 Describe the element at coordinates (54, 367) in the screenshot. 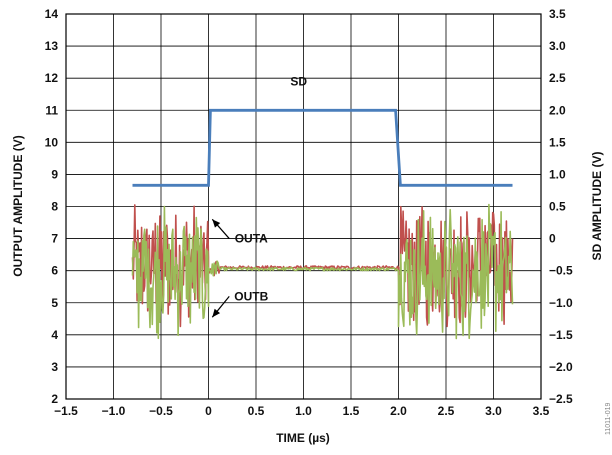

I see `y-left-tick-label: 3` at that location.